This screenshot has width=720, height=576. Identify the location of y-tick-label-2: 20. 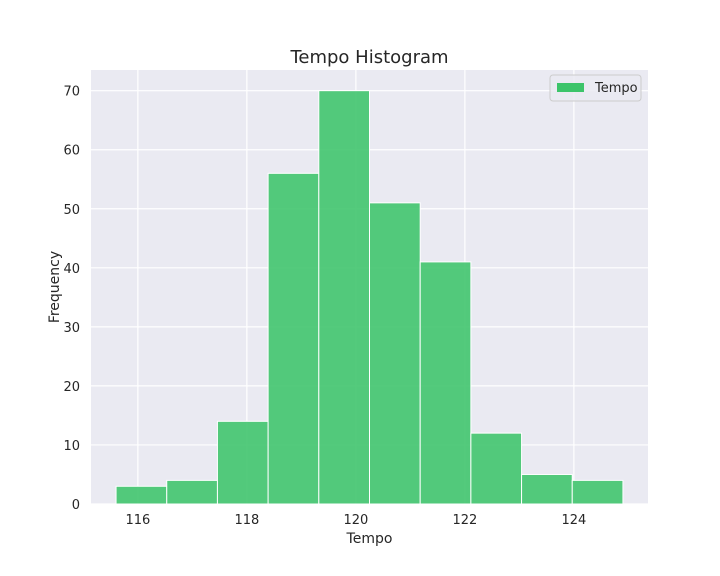
(71, 387).